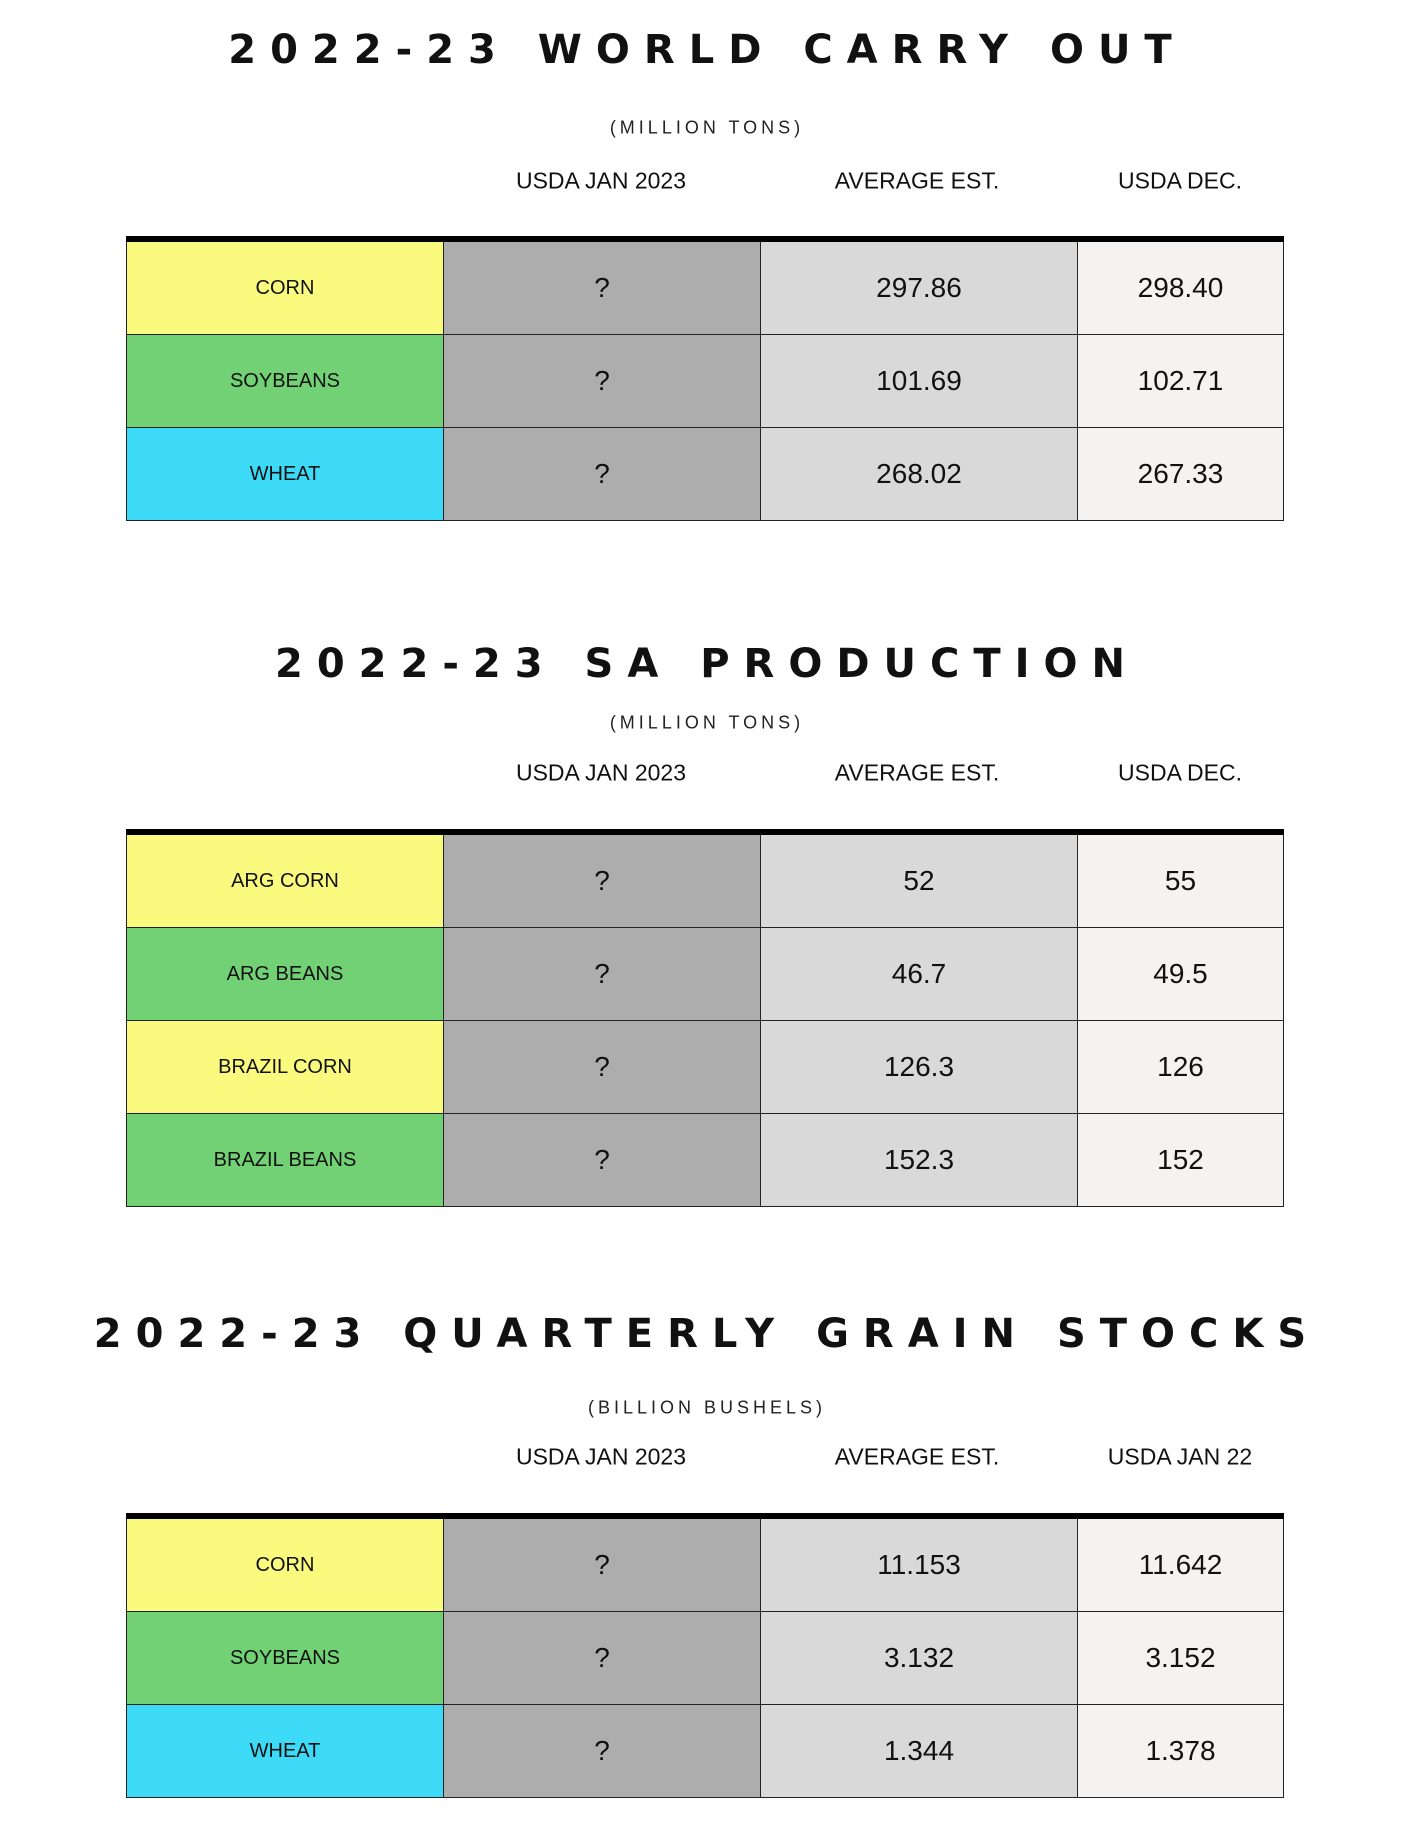 This screenshot has width=1414, height=1845. I want to click on table-row: SOYBEANS? 3.132 3.152, so click(705, 1658).